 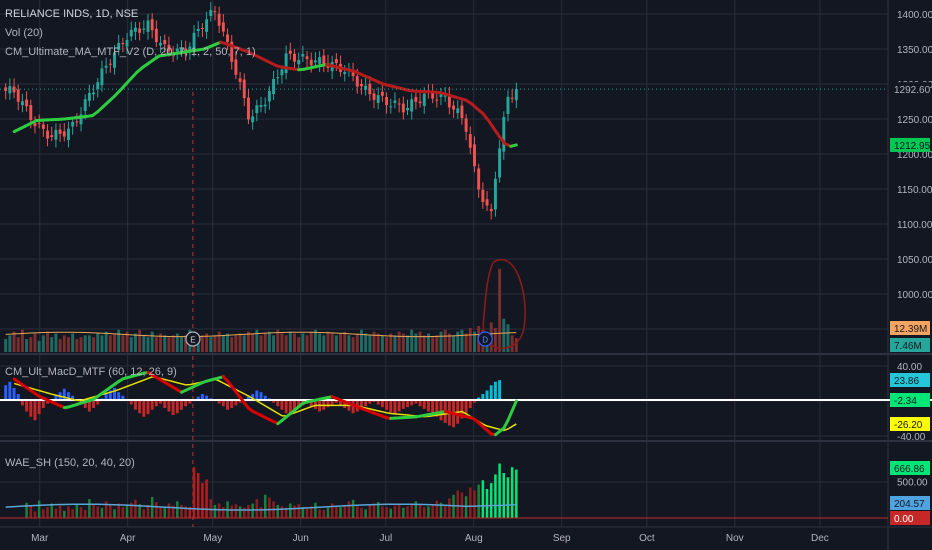 What do you see at coordinates (91, 372) in the screenshot?
I see `macd-legend: CM_Ult_MacD_MTF (60, 12, 26, 9)` at bounding box center [91, 372].